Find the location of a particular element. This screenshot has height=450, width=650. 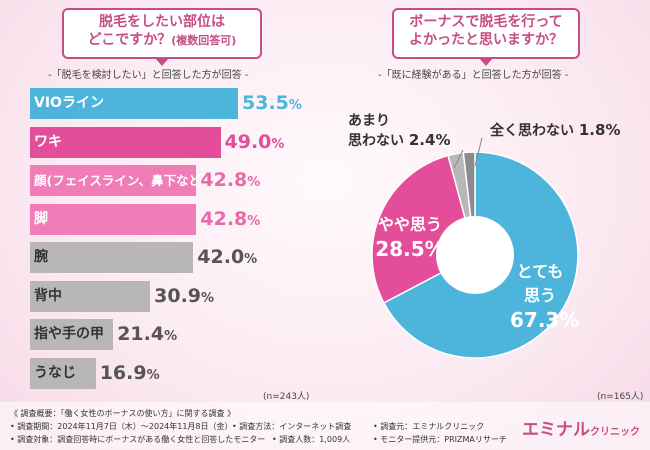

left-subtitle: -「脱毛を検討したい」と回答した方が回答 - is located at coordinates (148, 75).